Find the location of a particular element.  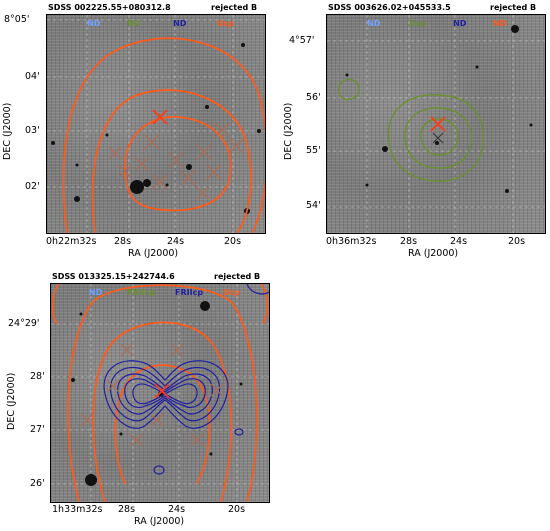

panel-1-legend-4: Ucp is located at coordinates (225, 23).